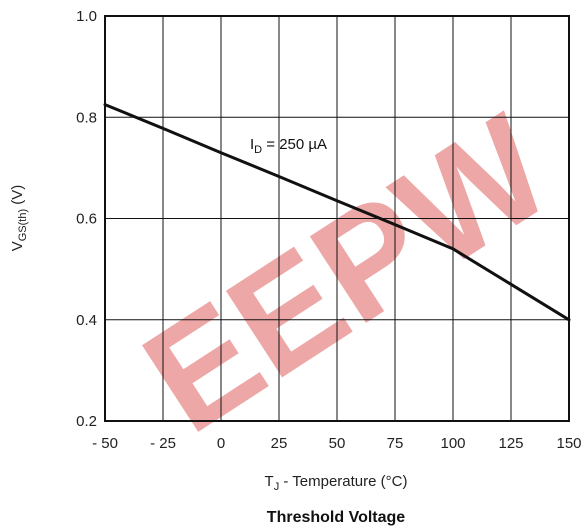 This screenshot has height=529, width=587. What do you see at coordinates (452, 443) in the screenshot?
I see `x-tick-label: 100` at bounding box center [452, 443].